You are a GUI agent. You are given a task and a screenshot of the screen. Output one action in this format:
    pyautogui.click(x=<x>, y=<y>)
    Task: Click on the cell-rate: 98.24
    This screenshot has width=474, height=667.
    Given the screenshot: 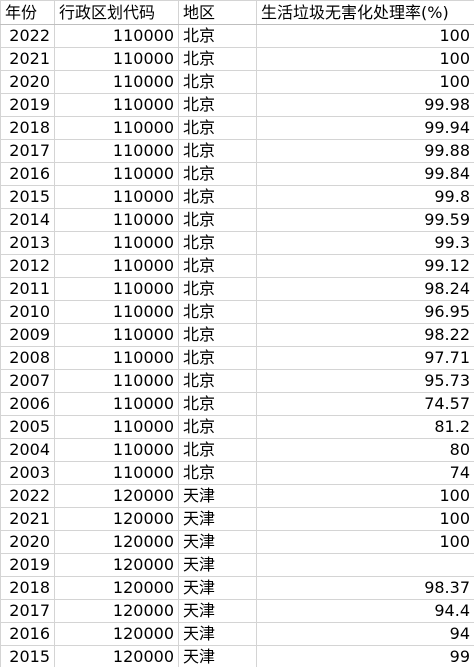 What is the action you would take?
    pyautogui.click(x=365, y=289)
    